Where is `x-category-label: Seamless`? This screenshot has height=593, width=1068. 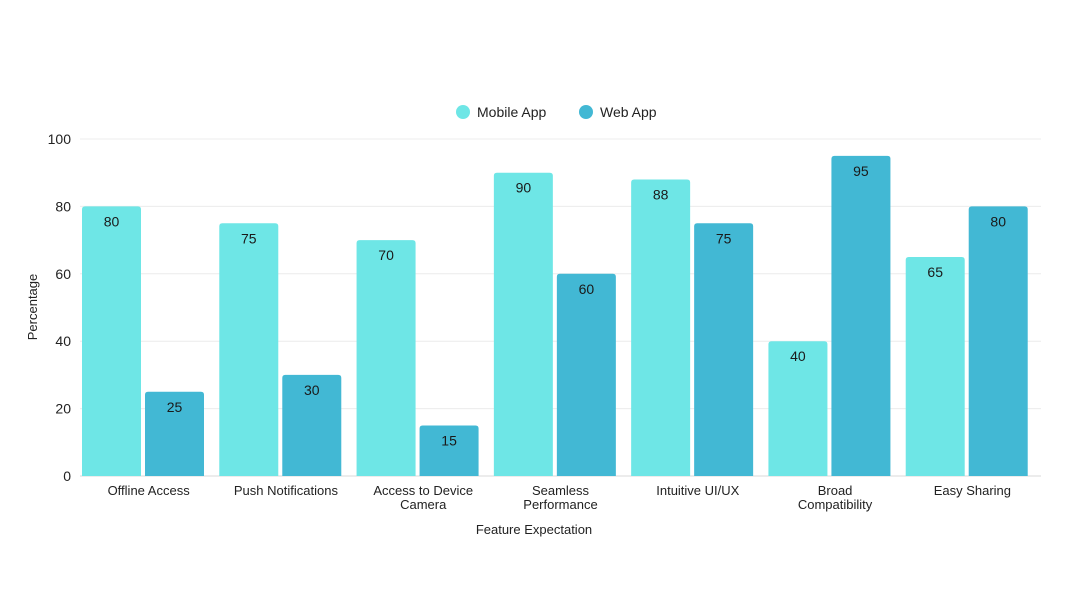 x-category-label: Seamless is located at coordinates (561, 490).